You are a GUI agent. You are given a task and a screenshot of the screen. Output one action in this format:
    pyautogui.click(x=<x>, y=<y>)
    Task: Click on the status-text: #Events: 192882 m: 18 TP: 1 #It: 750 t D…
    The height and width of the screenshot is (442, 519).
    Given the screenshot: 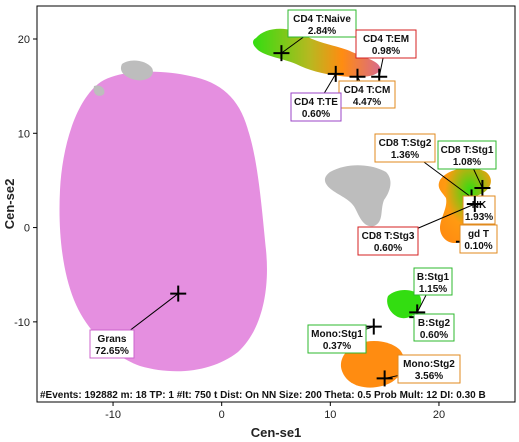 What is the action you would take?
    pyautogui.click(x=263, y=395)
    